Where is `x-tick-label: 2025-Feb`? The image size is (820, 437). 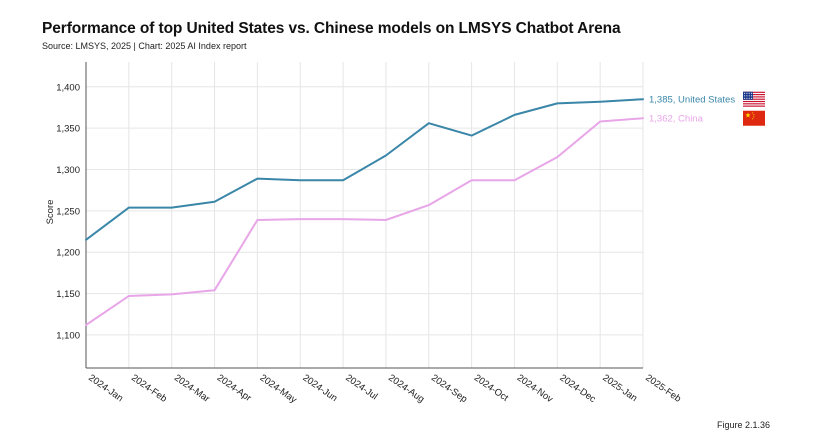 x-tick-label: 2025-Feb is located at coordinates (663, 388).